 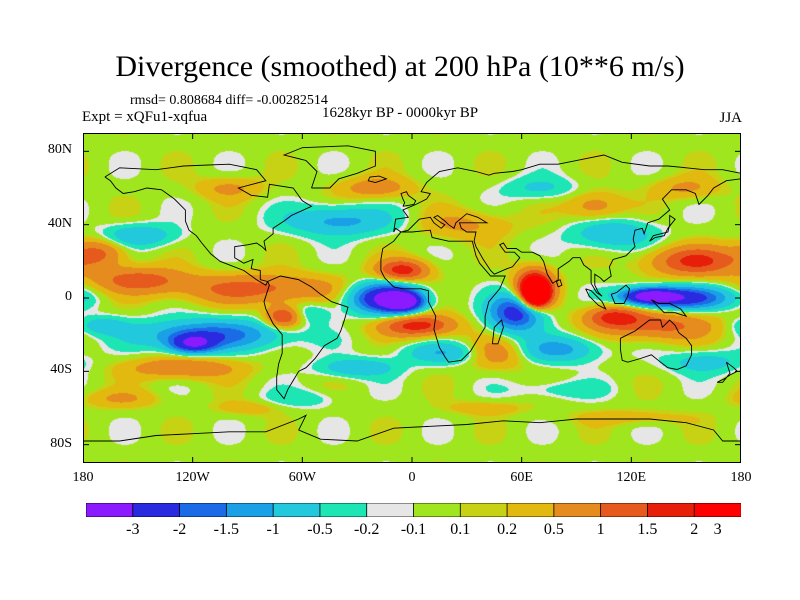 I want to click on colorbar, so click(x=413, y=510).